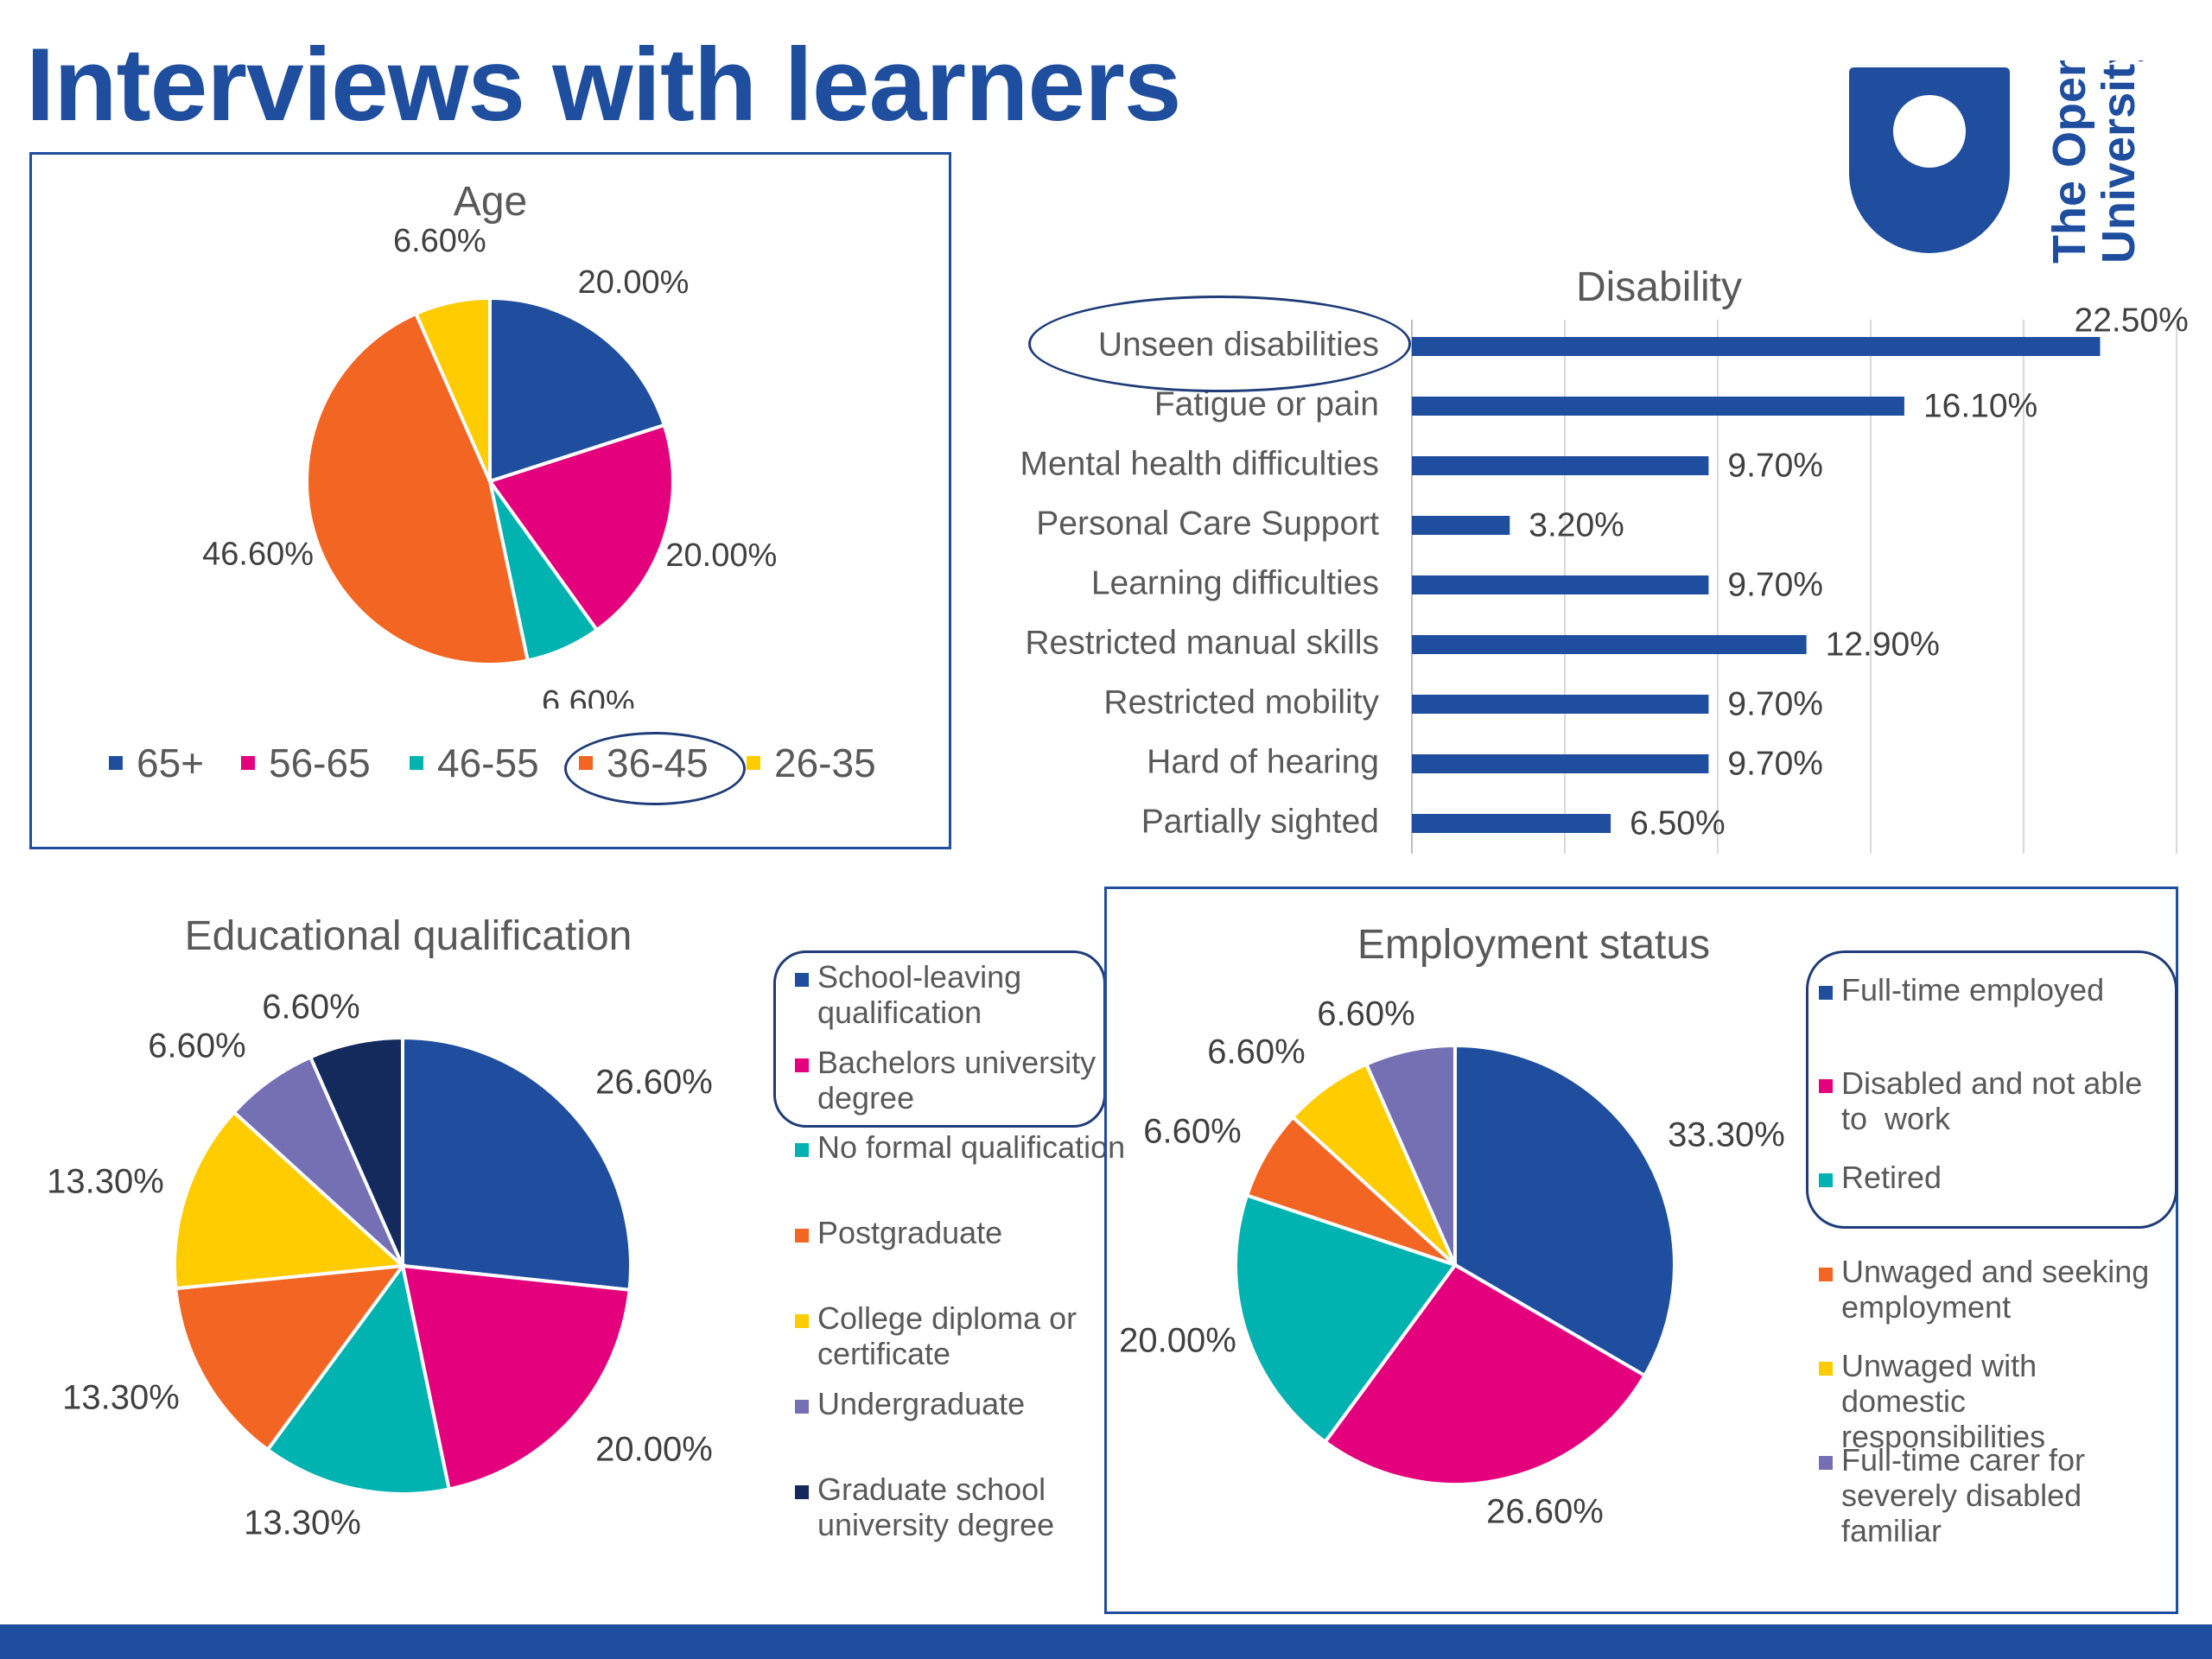  I want to click on disability-chart-title: Disability, so click(1659, 287).